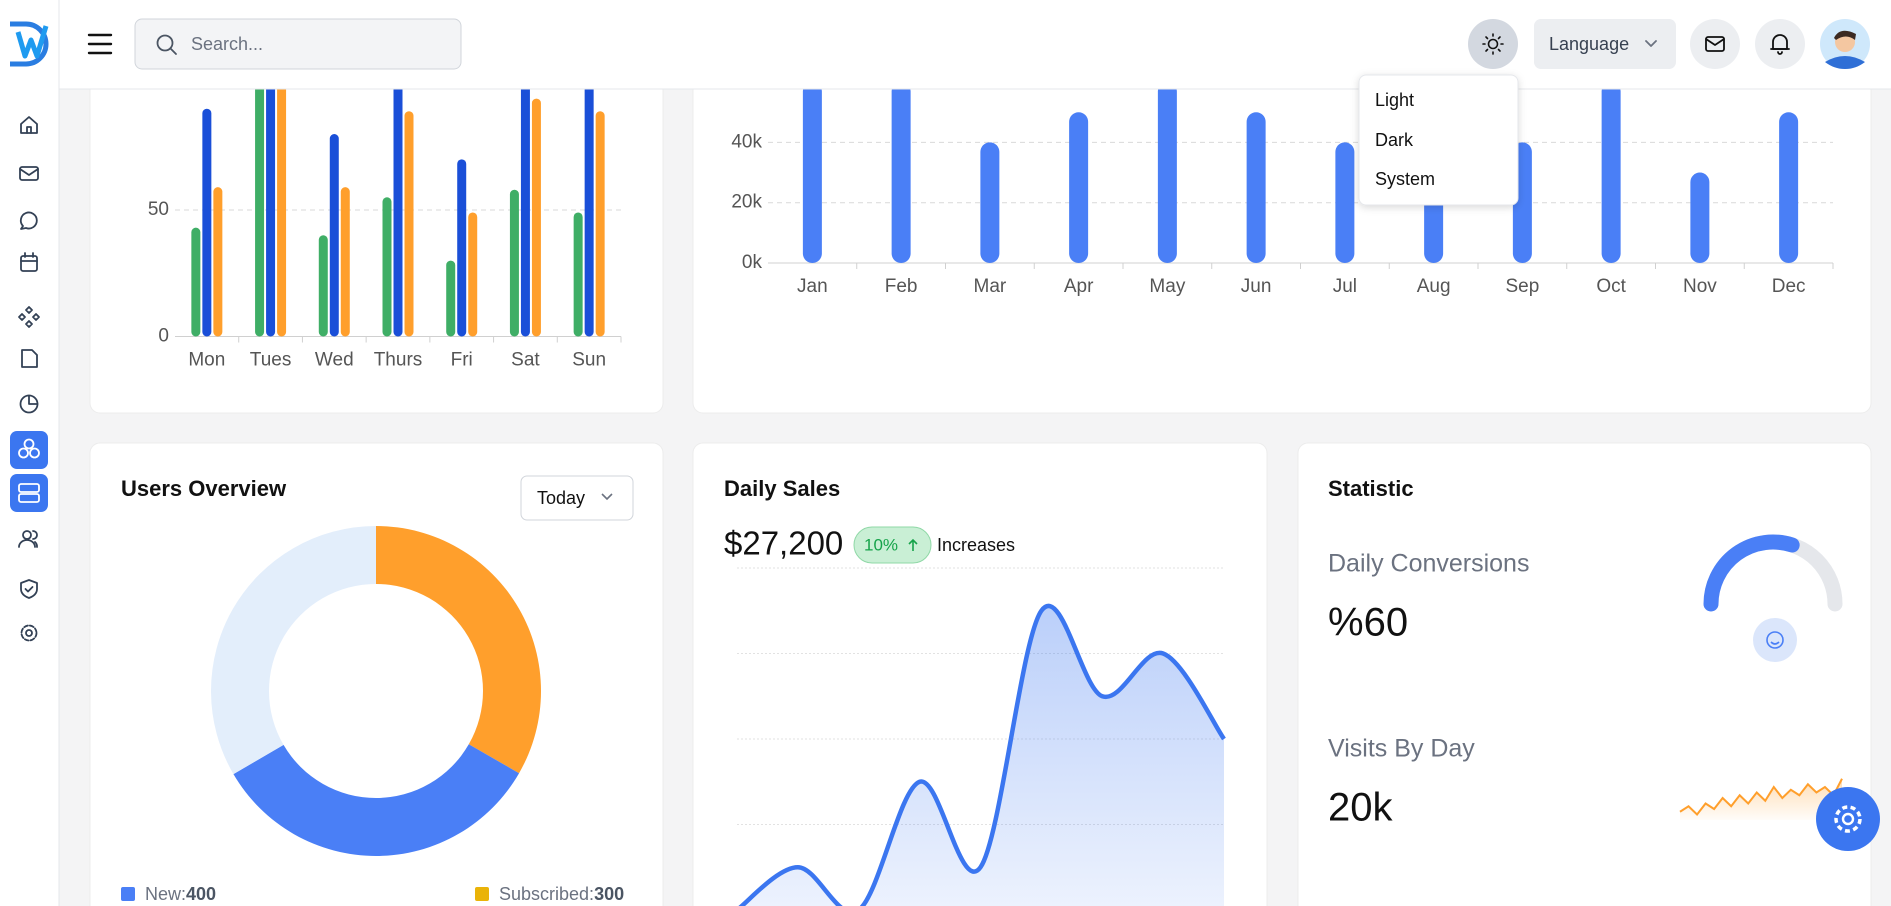 The image size is (1891, 906). Describe the element at coordinates (609, 894) in the screenshot. I see `legend-value: 300` at that location.